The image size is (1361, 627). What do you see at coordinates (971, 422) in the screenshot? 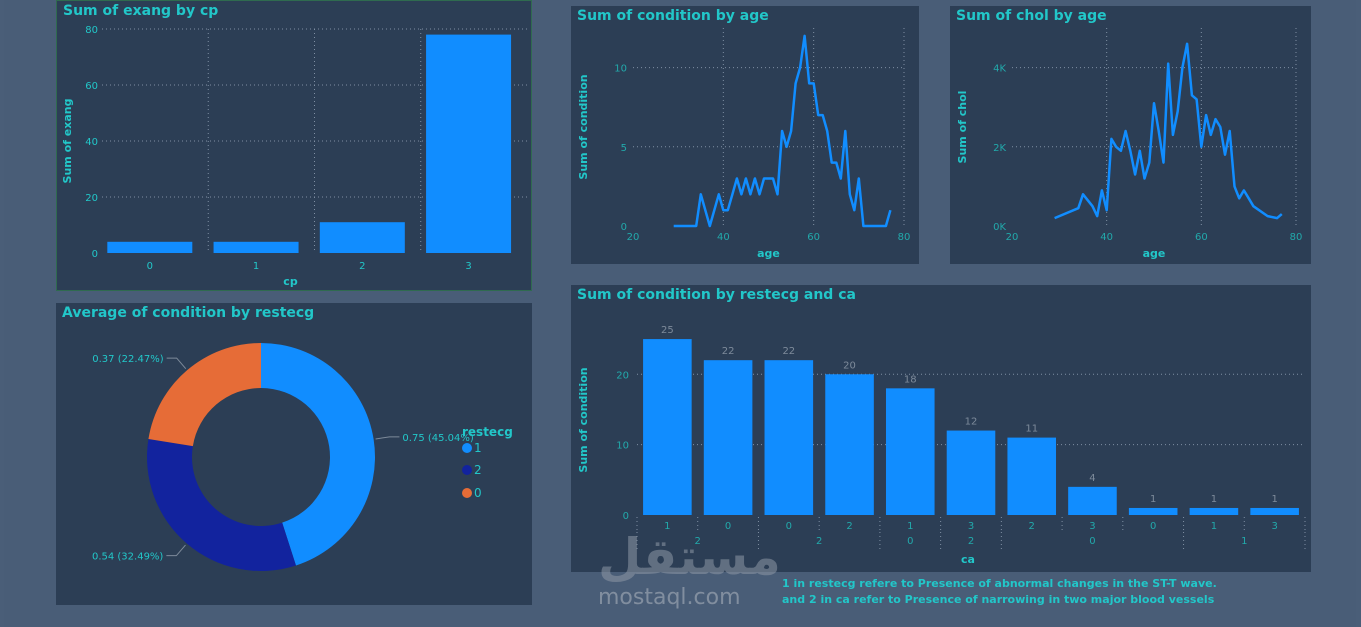
I see `data-label: 12` at bounding box center [971, 422].